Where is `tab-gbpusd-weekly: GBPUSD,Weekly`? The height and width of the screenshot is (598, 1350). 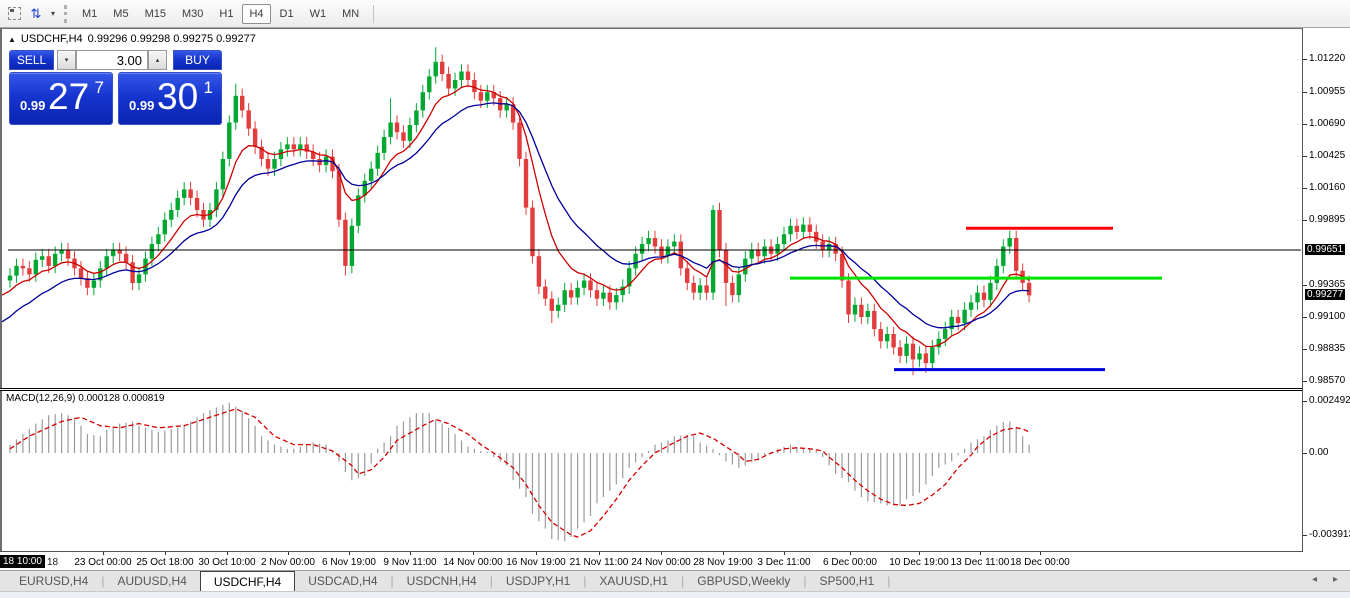
tab-gbpusd-weekly: GBPUSD,Weekly is located at coordinates (744, 581).